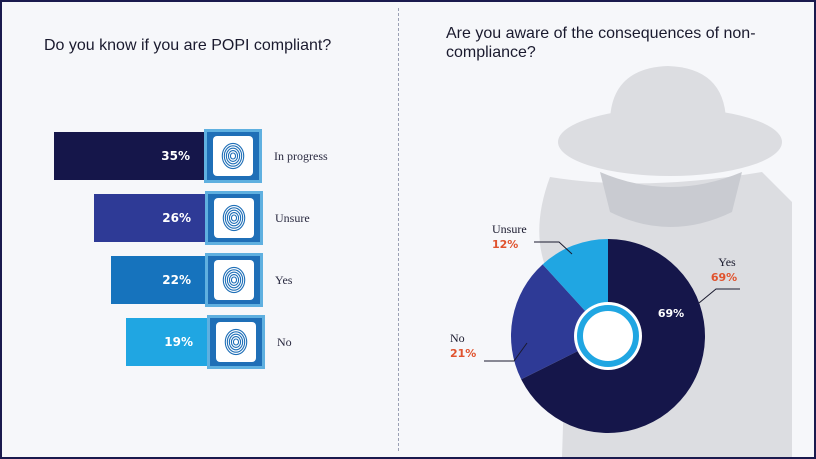  I want to click on pie-inner-label: 69%, so click(671, 313).